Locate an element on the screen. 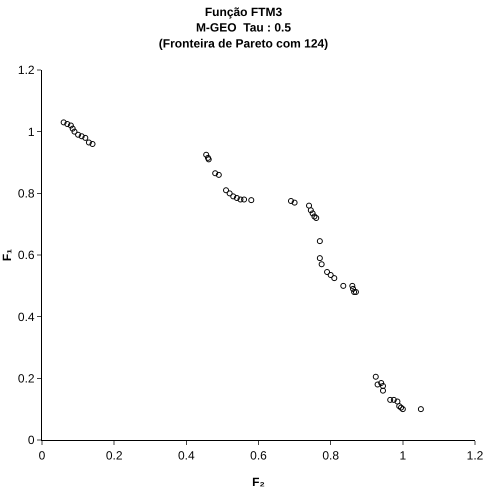  x-tick-label: 0.6 is located at coordinates (259, 455).